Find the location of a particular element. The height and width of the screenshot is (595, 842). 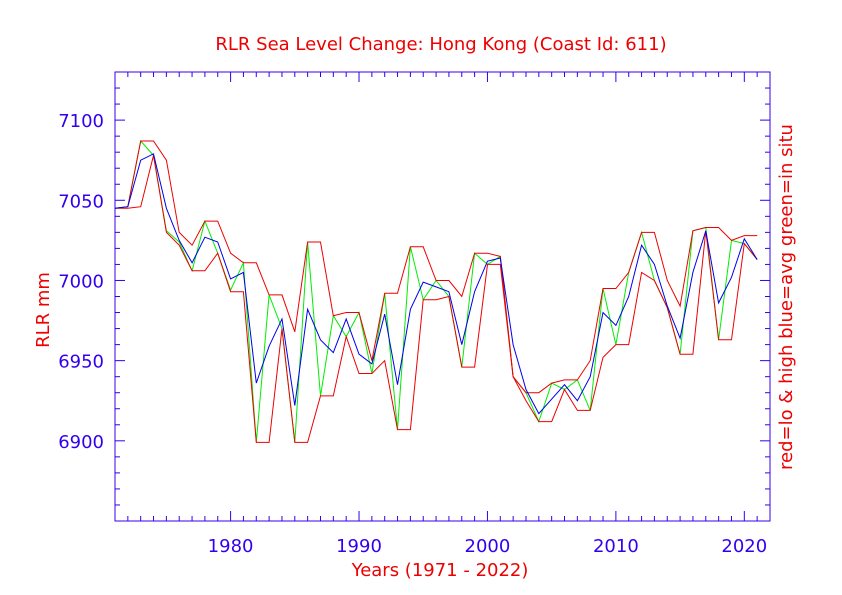

y-tick-label: 7100 is located at coordinates (81, 121).